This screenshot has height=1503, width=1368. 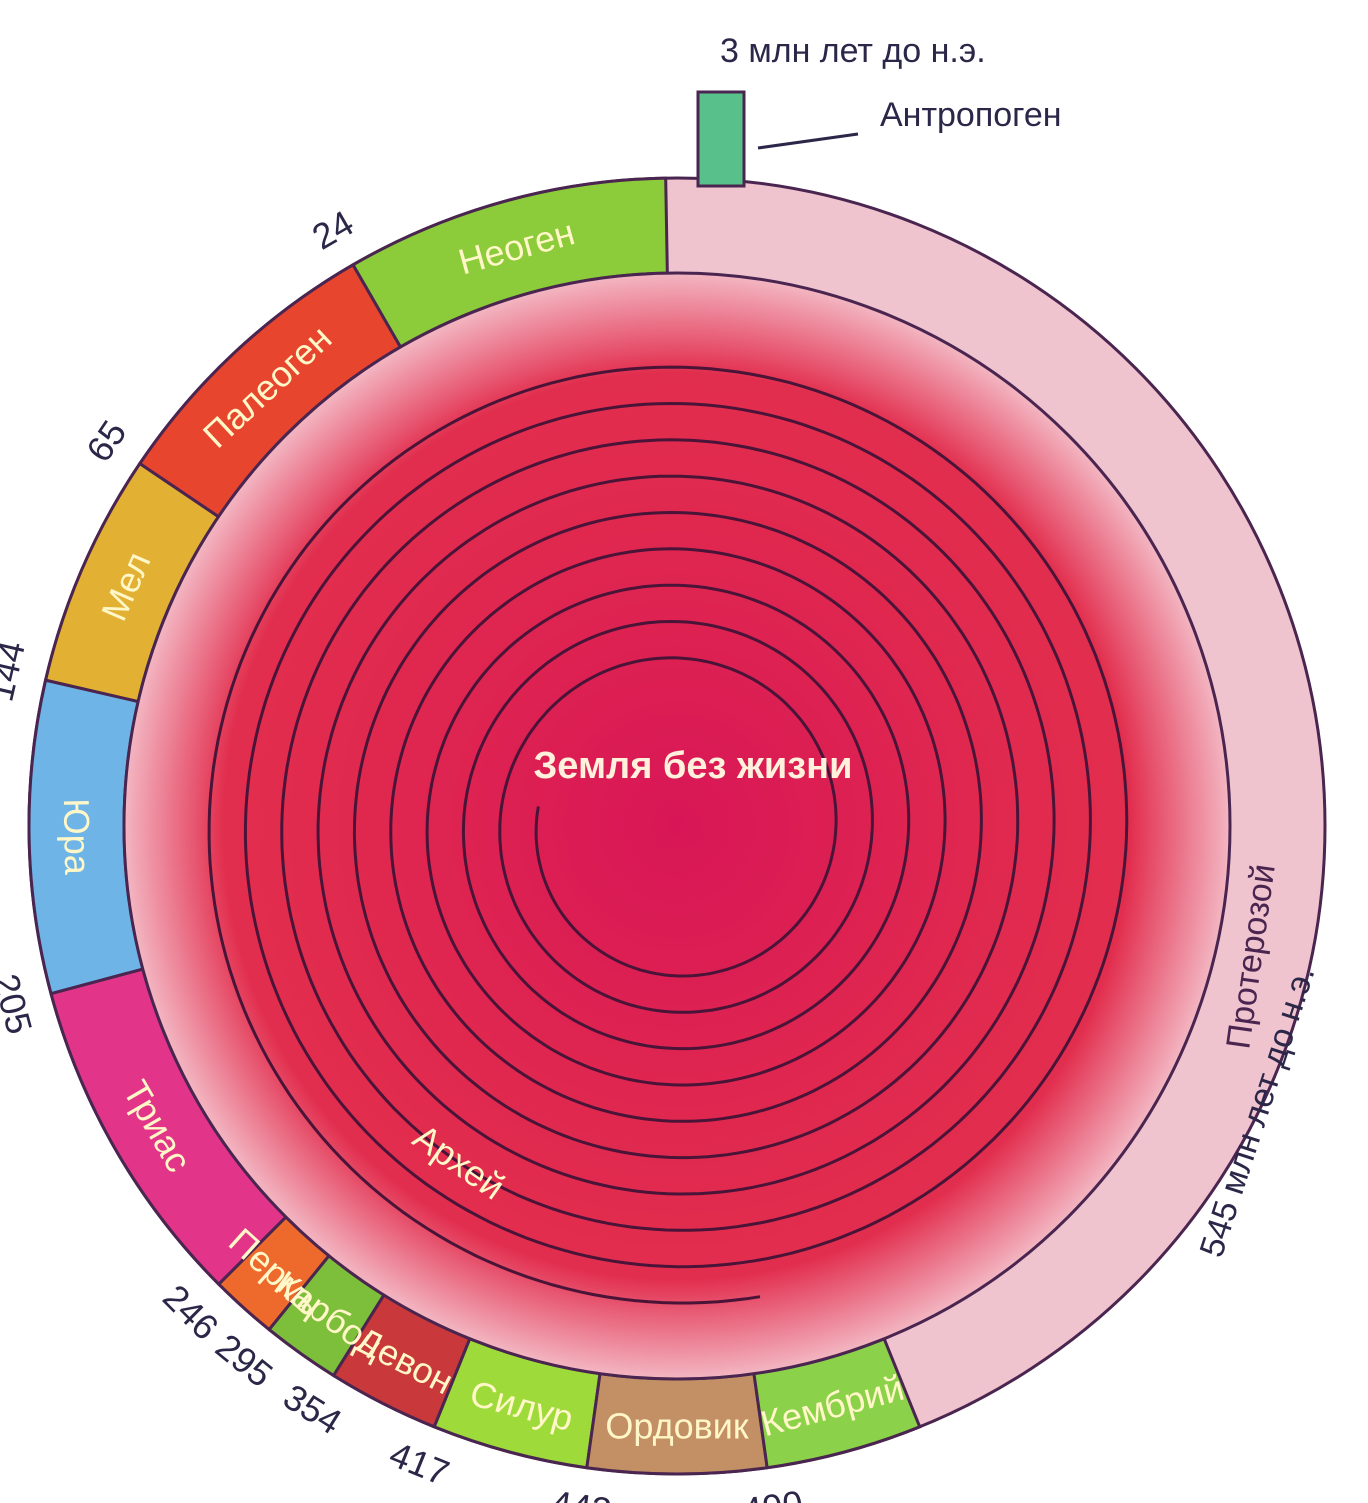 What do you see at coordinates (808, 141) in the screenshot?
I see `anthropogen-leader-line` at bounding box center [808, 141].